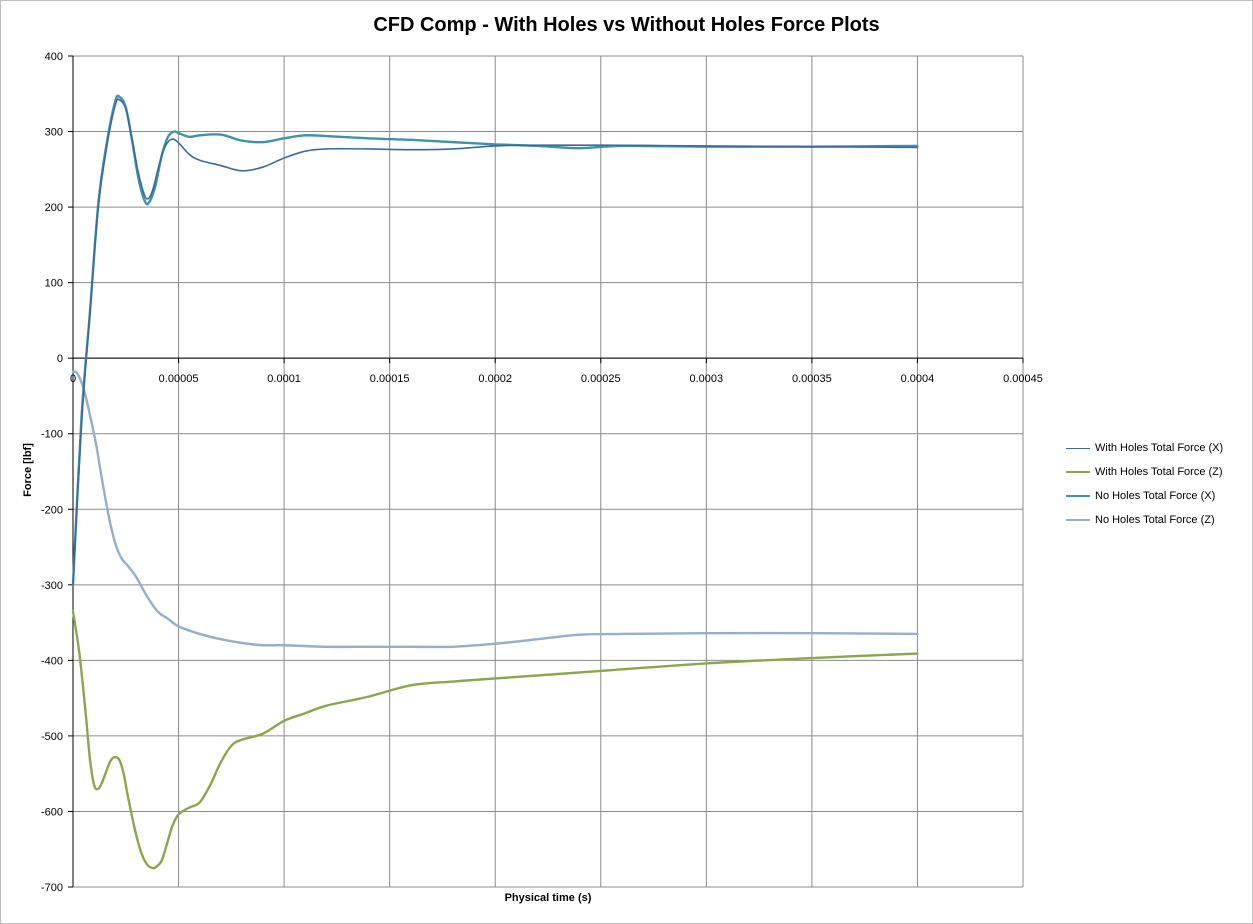 This screenshot has height=924, width=1253. I want to click on y-tick-label: 100, so click(54, 284).